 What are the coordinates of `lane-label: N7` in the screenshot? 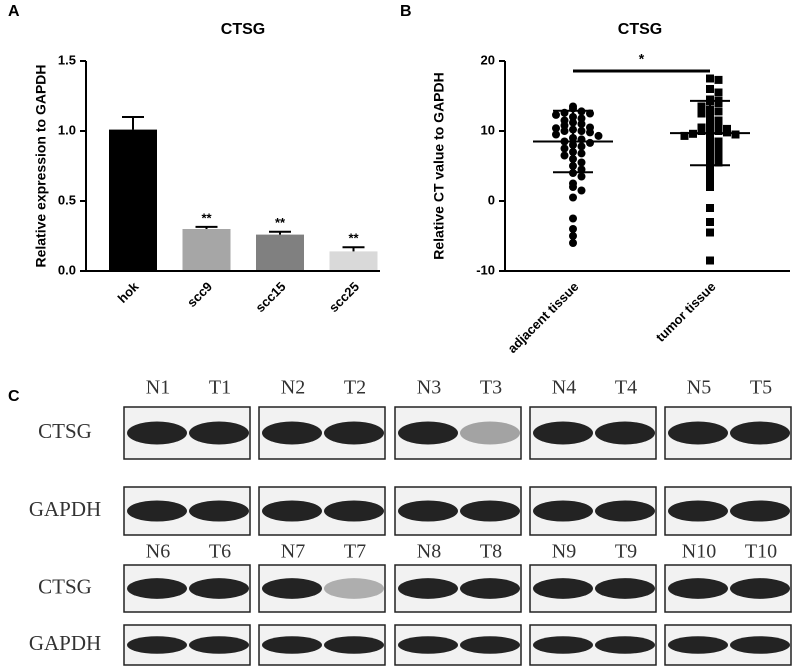 It's located at (293, 552).